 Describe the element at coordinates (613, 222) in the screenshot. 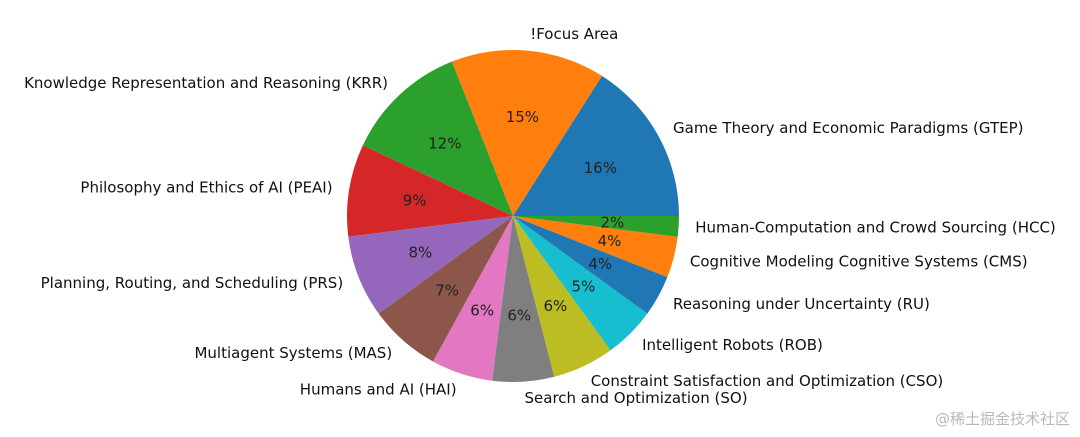

I see `percent-label: 2%` at that location.